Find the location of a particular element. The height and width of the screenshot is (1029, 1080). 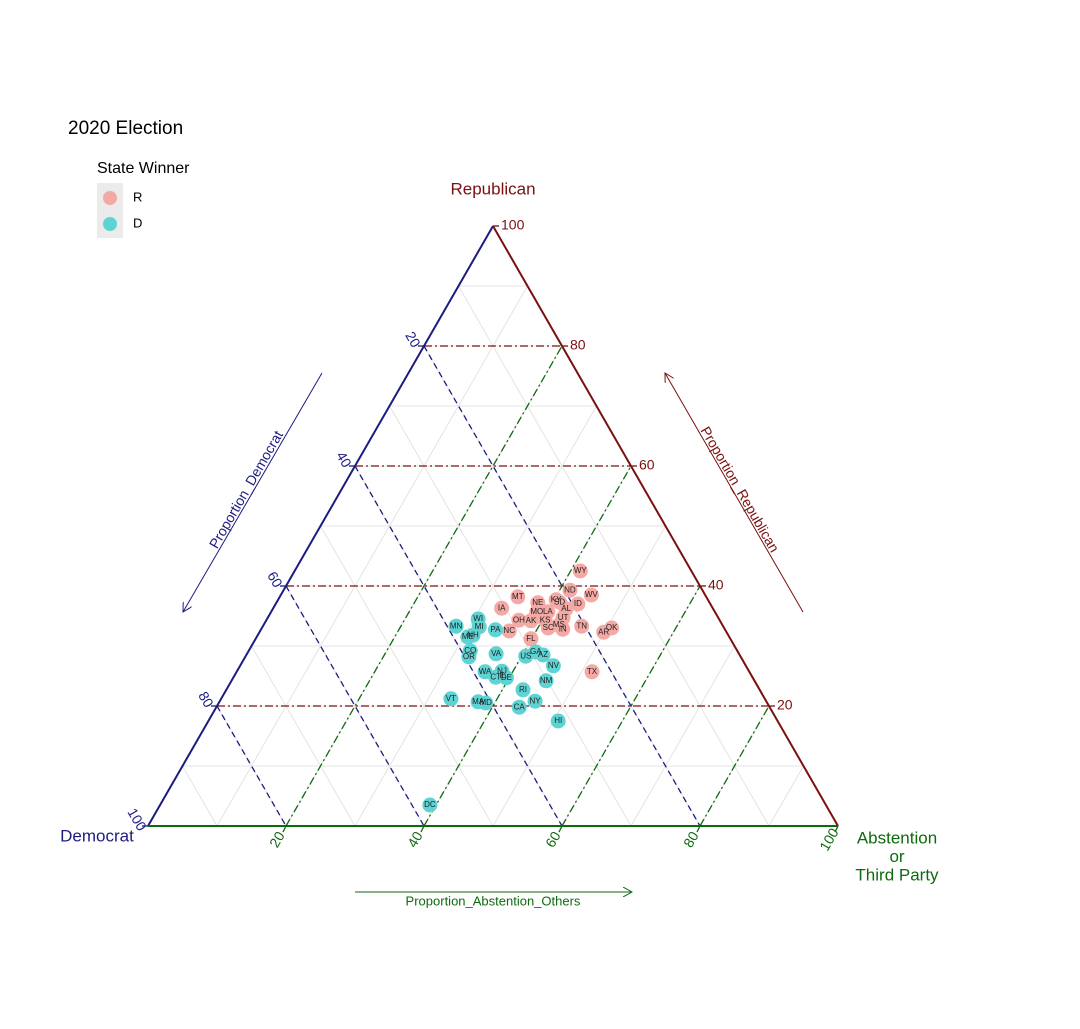

legend-label: D is located at coordinates (137, 222).